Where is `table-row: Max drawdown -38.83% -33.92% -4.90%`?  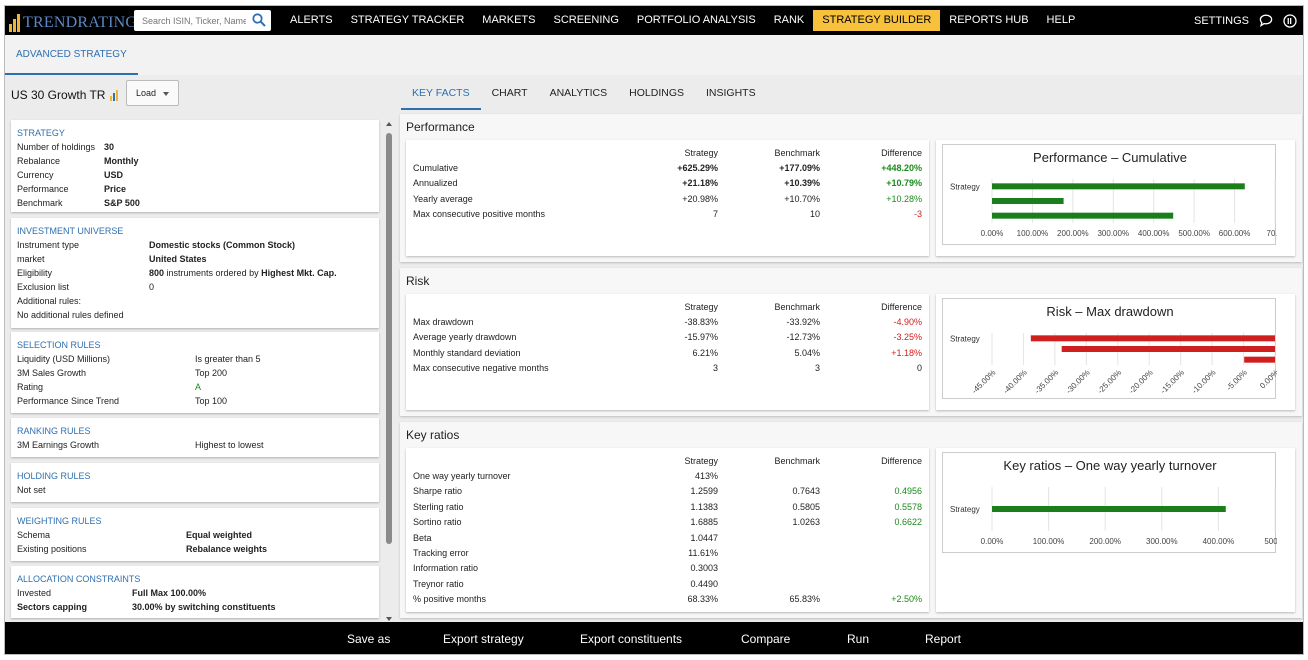 table-row: Max drawdown -38.83% -33.92% -4.90% is located at coordinates (667, 322).